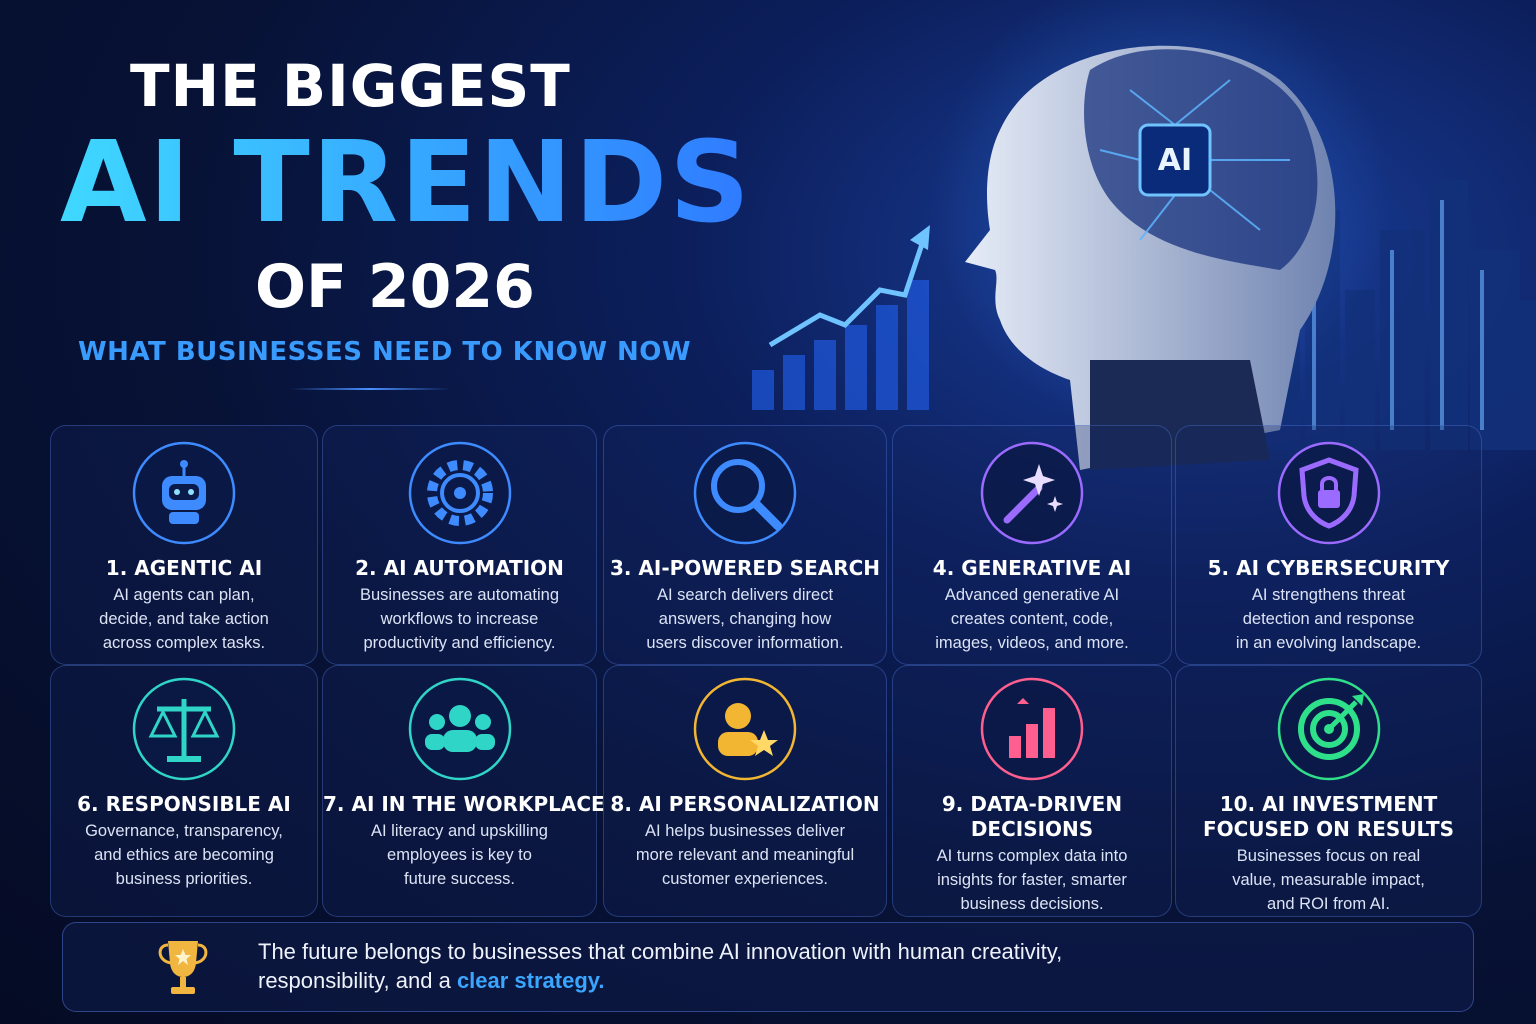  What do you see at coordinates (459, 595) in the screenshot?
I see `card-description-line: Businesses are automating` at bounding box center [459, 595].